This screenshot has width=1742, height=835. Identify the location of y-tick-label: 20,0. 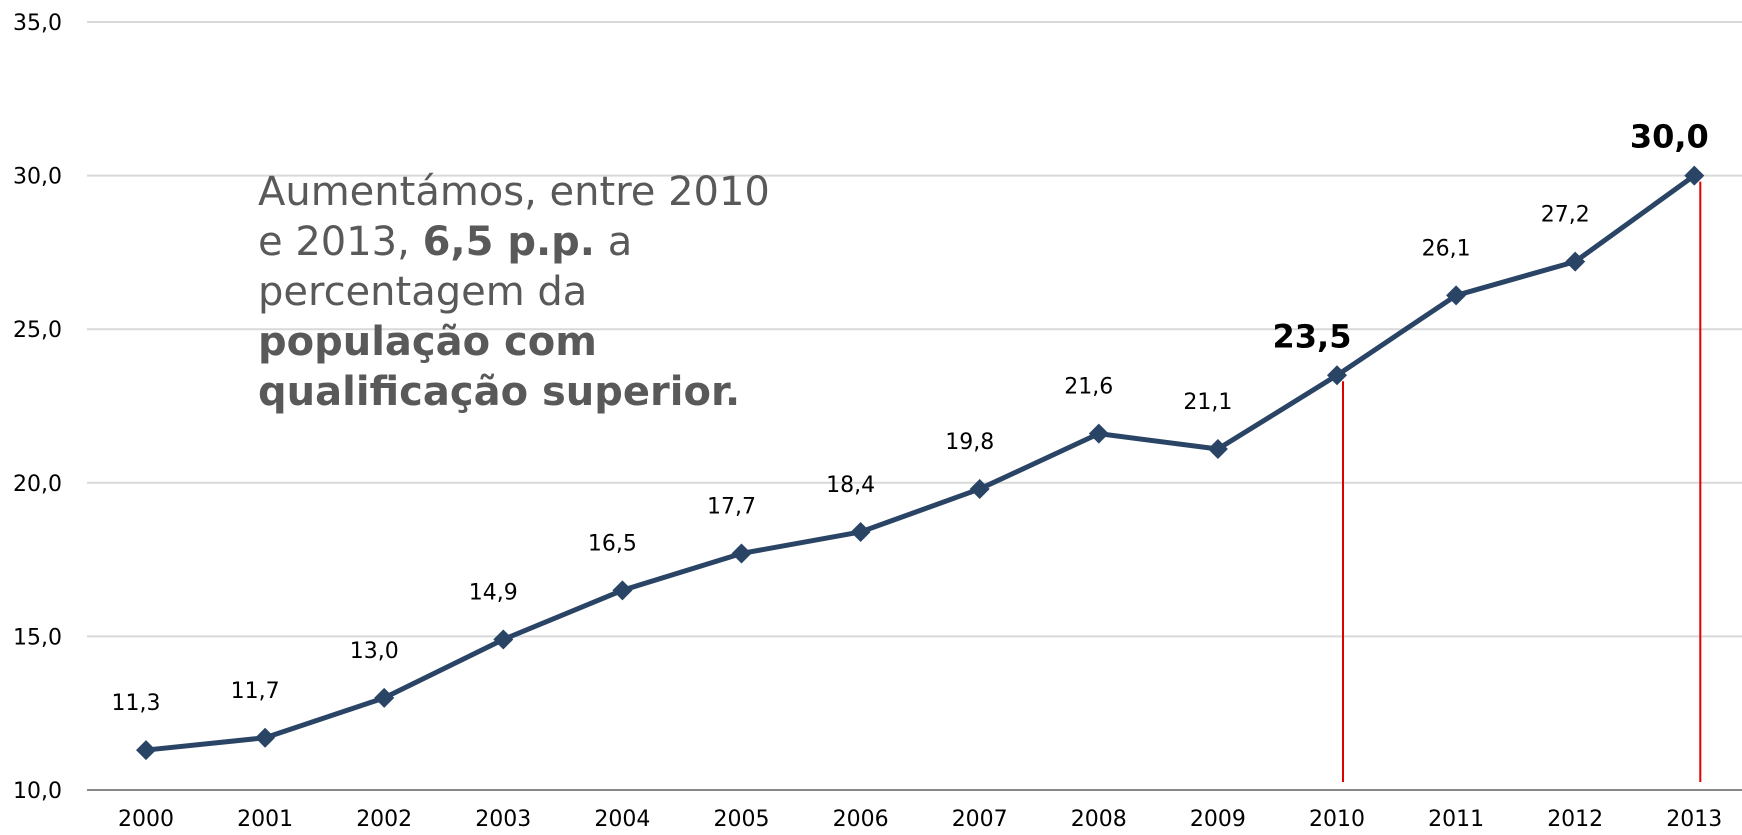
(37, 484).